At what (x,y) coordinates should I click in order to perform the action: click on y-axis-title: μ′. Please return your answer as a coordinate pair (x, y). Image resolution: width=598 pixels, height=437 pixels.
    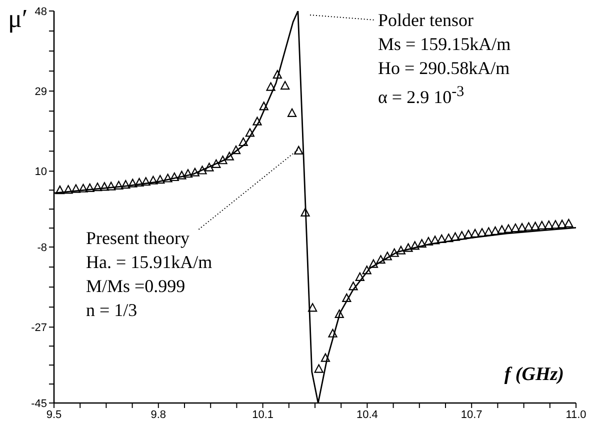
    Looking at the image, I should click on (18, 19).